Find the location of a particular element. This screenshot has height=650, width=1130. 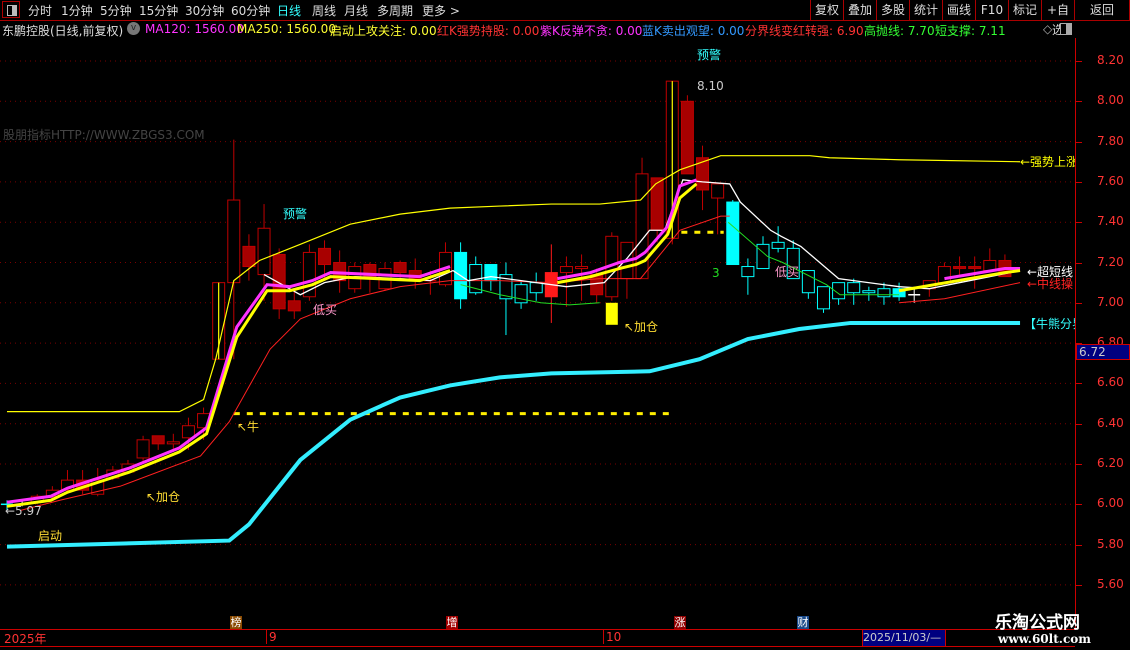

watermark-text: 股朋指标HTTP://WWW.ZBGS3.COM is located at coordinates (104, 135).